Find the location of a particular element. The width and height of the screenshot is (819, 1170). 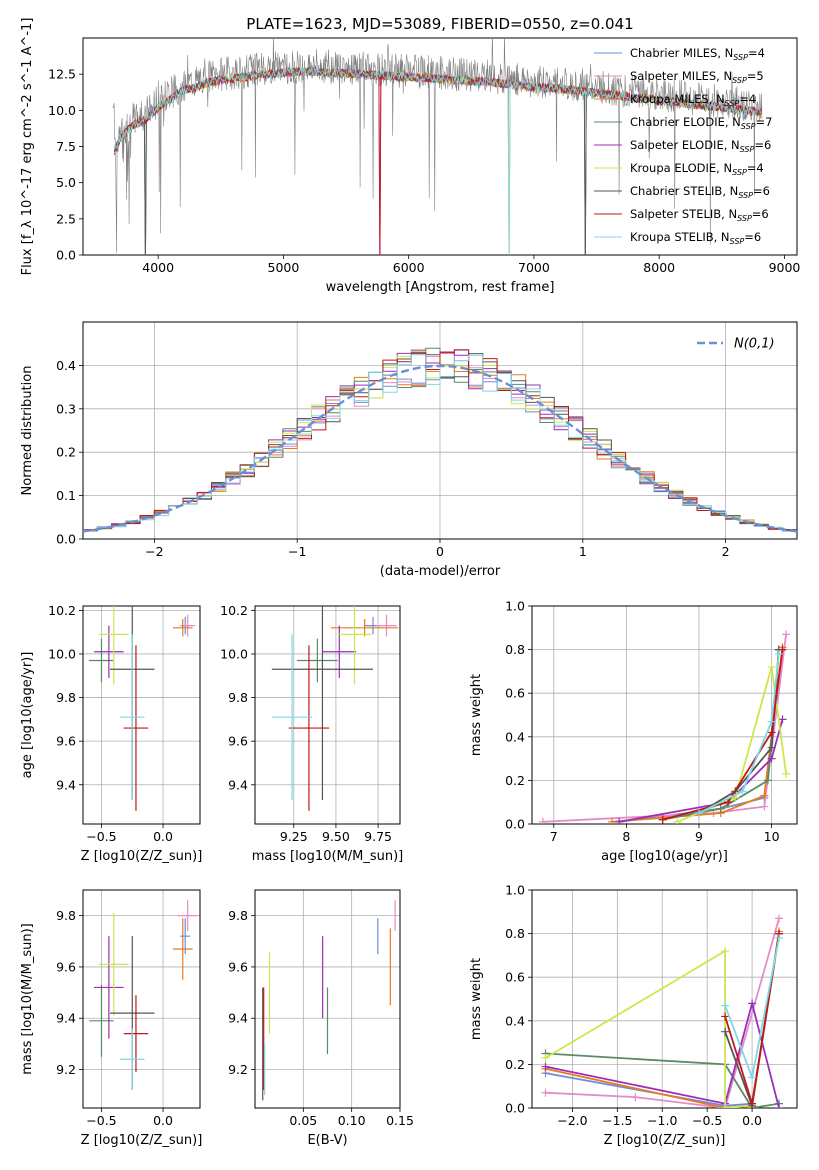

x-tick-label: 2 is located at coordinates (726, 551).